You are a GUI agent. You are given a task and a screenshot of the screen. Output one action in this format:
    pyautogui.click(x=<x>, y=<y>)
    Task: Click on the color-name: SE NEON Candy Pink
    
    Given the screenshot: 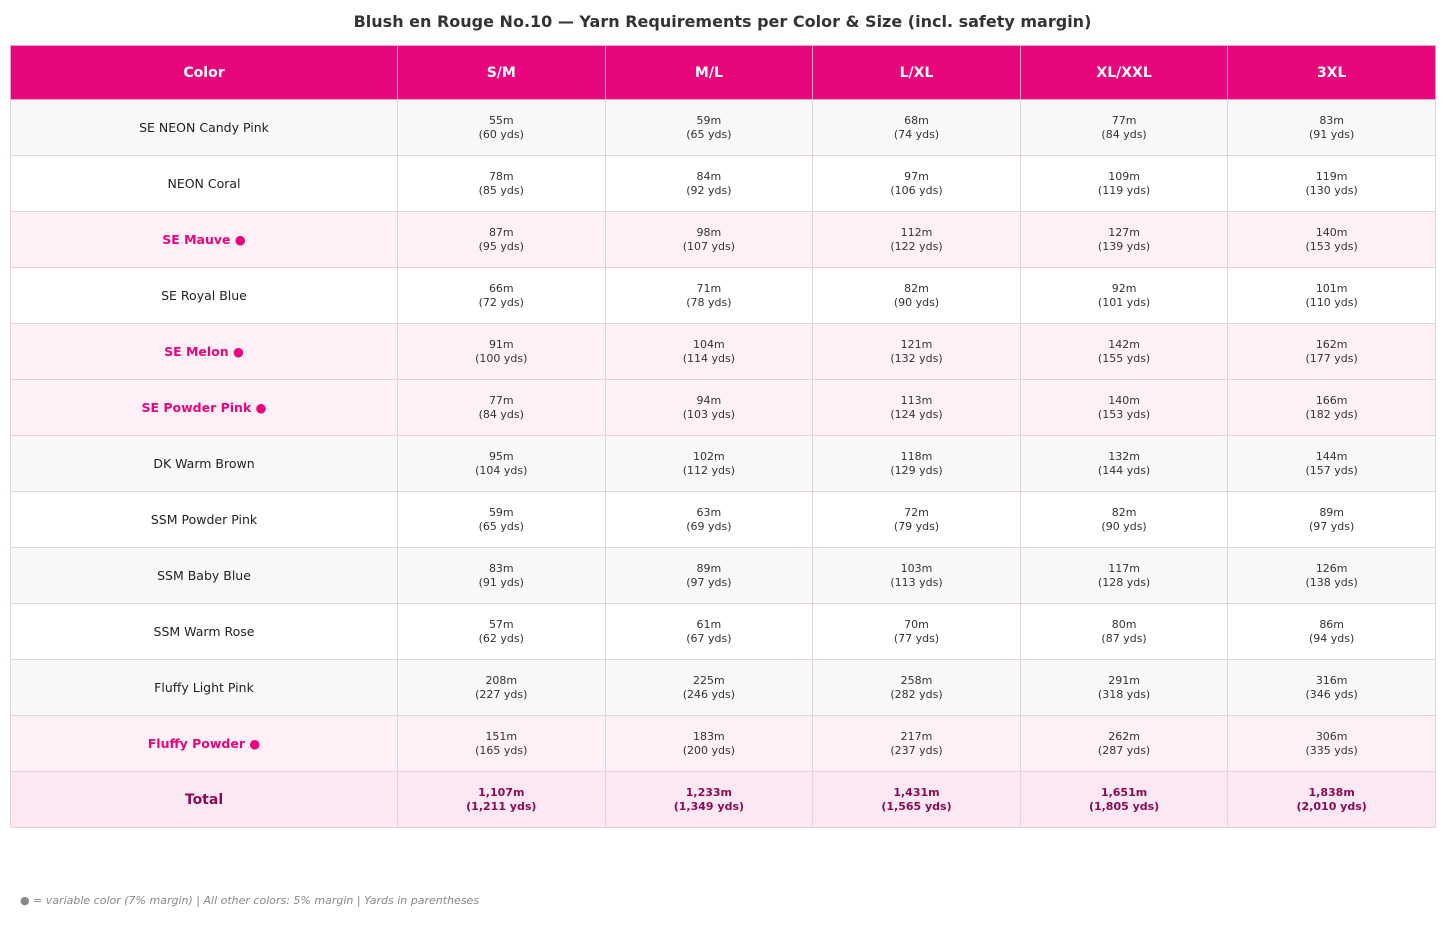 What is the action you would take?
    pyautogui.click(x=204, y=127)
    